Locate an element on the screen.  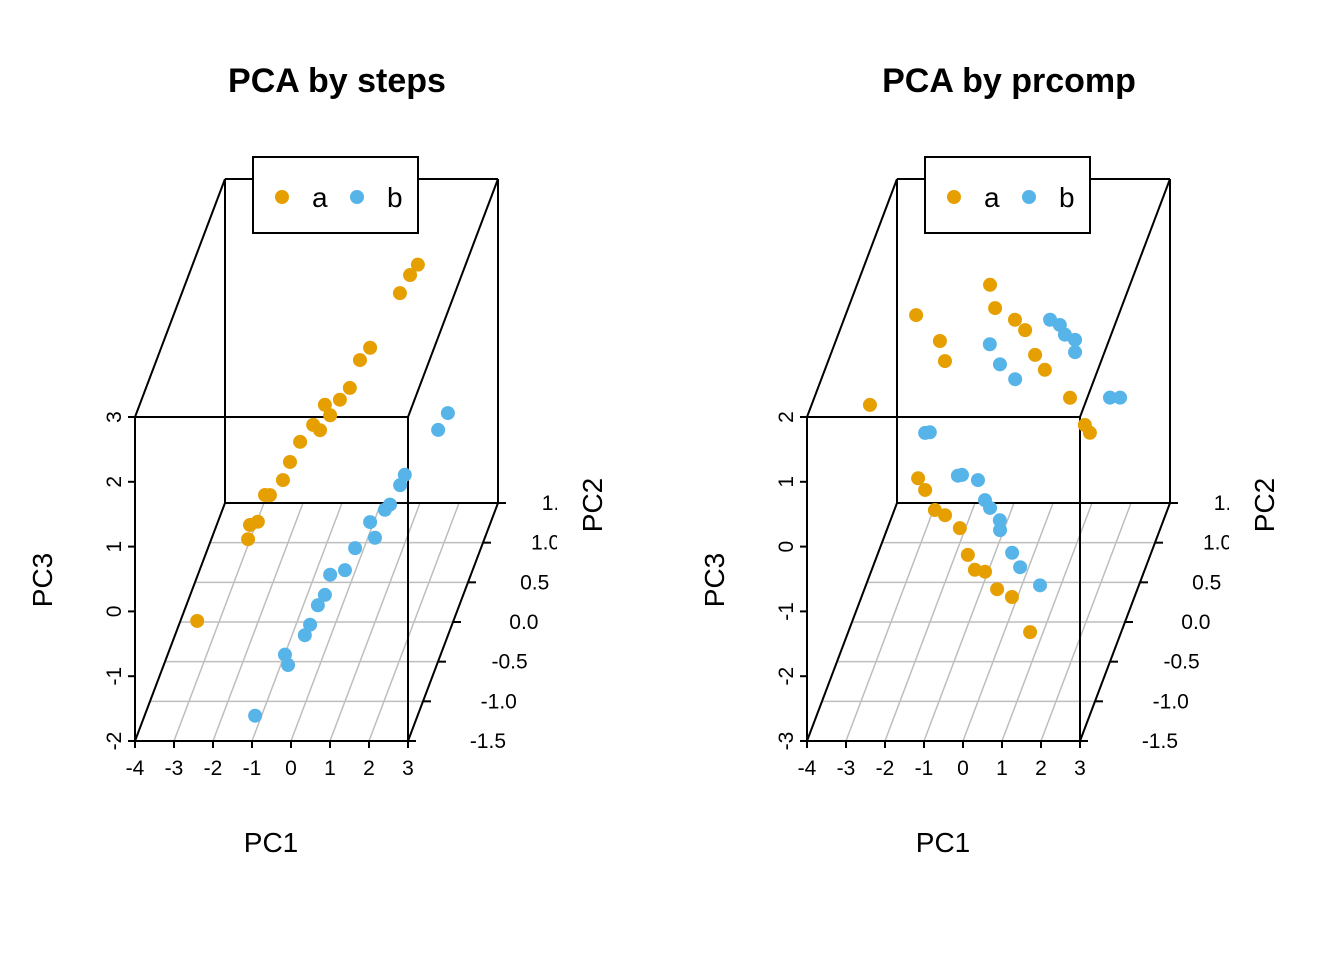
y-tick-label: -1.0 is located at coordinates (499, 701).